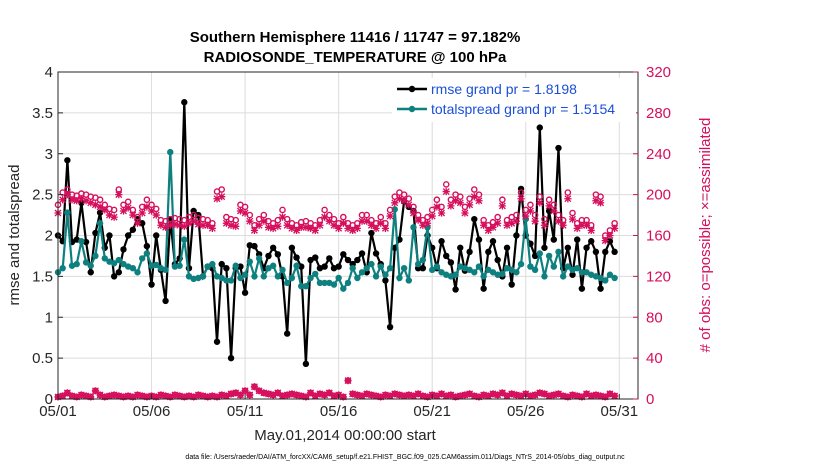 The image size is (830, 470). I want to click on x-tick-label: 05/21, so click(432, 411).